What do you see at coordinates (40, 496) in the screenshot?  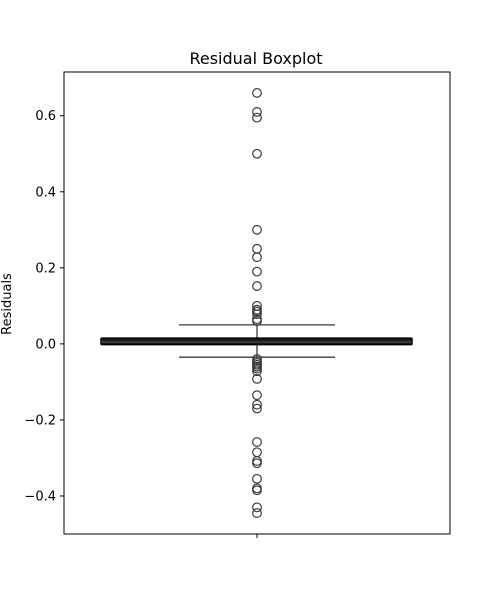 I see `y-tick-label: −0.4` at bounding box center [40, 496].